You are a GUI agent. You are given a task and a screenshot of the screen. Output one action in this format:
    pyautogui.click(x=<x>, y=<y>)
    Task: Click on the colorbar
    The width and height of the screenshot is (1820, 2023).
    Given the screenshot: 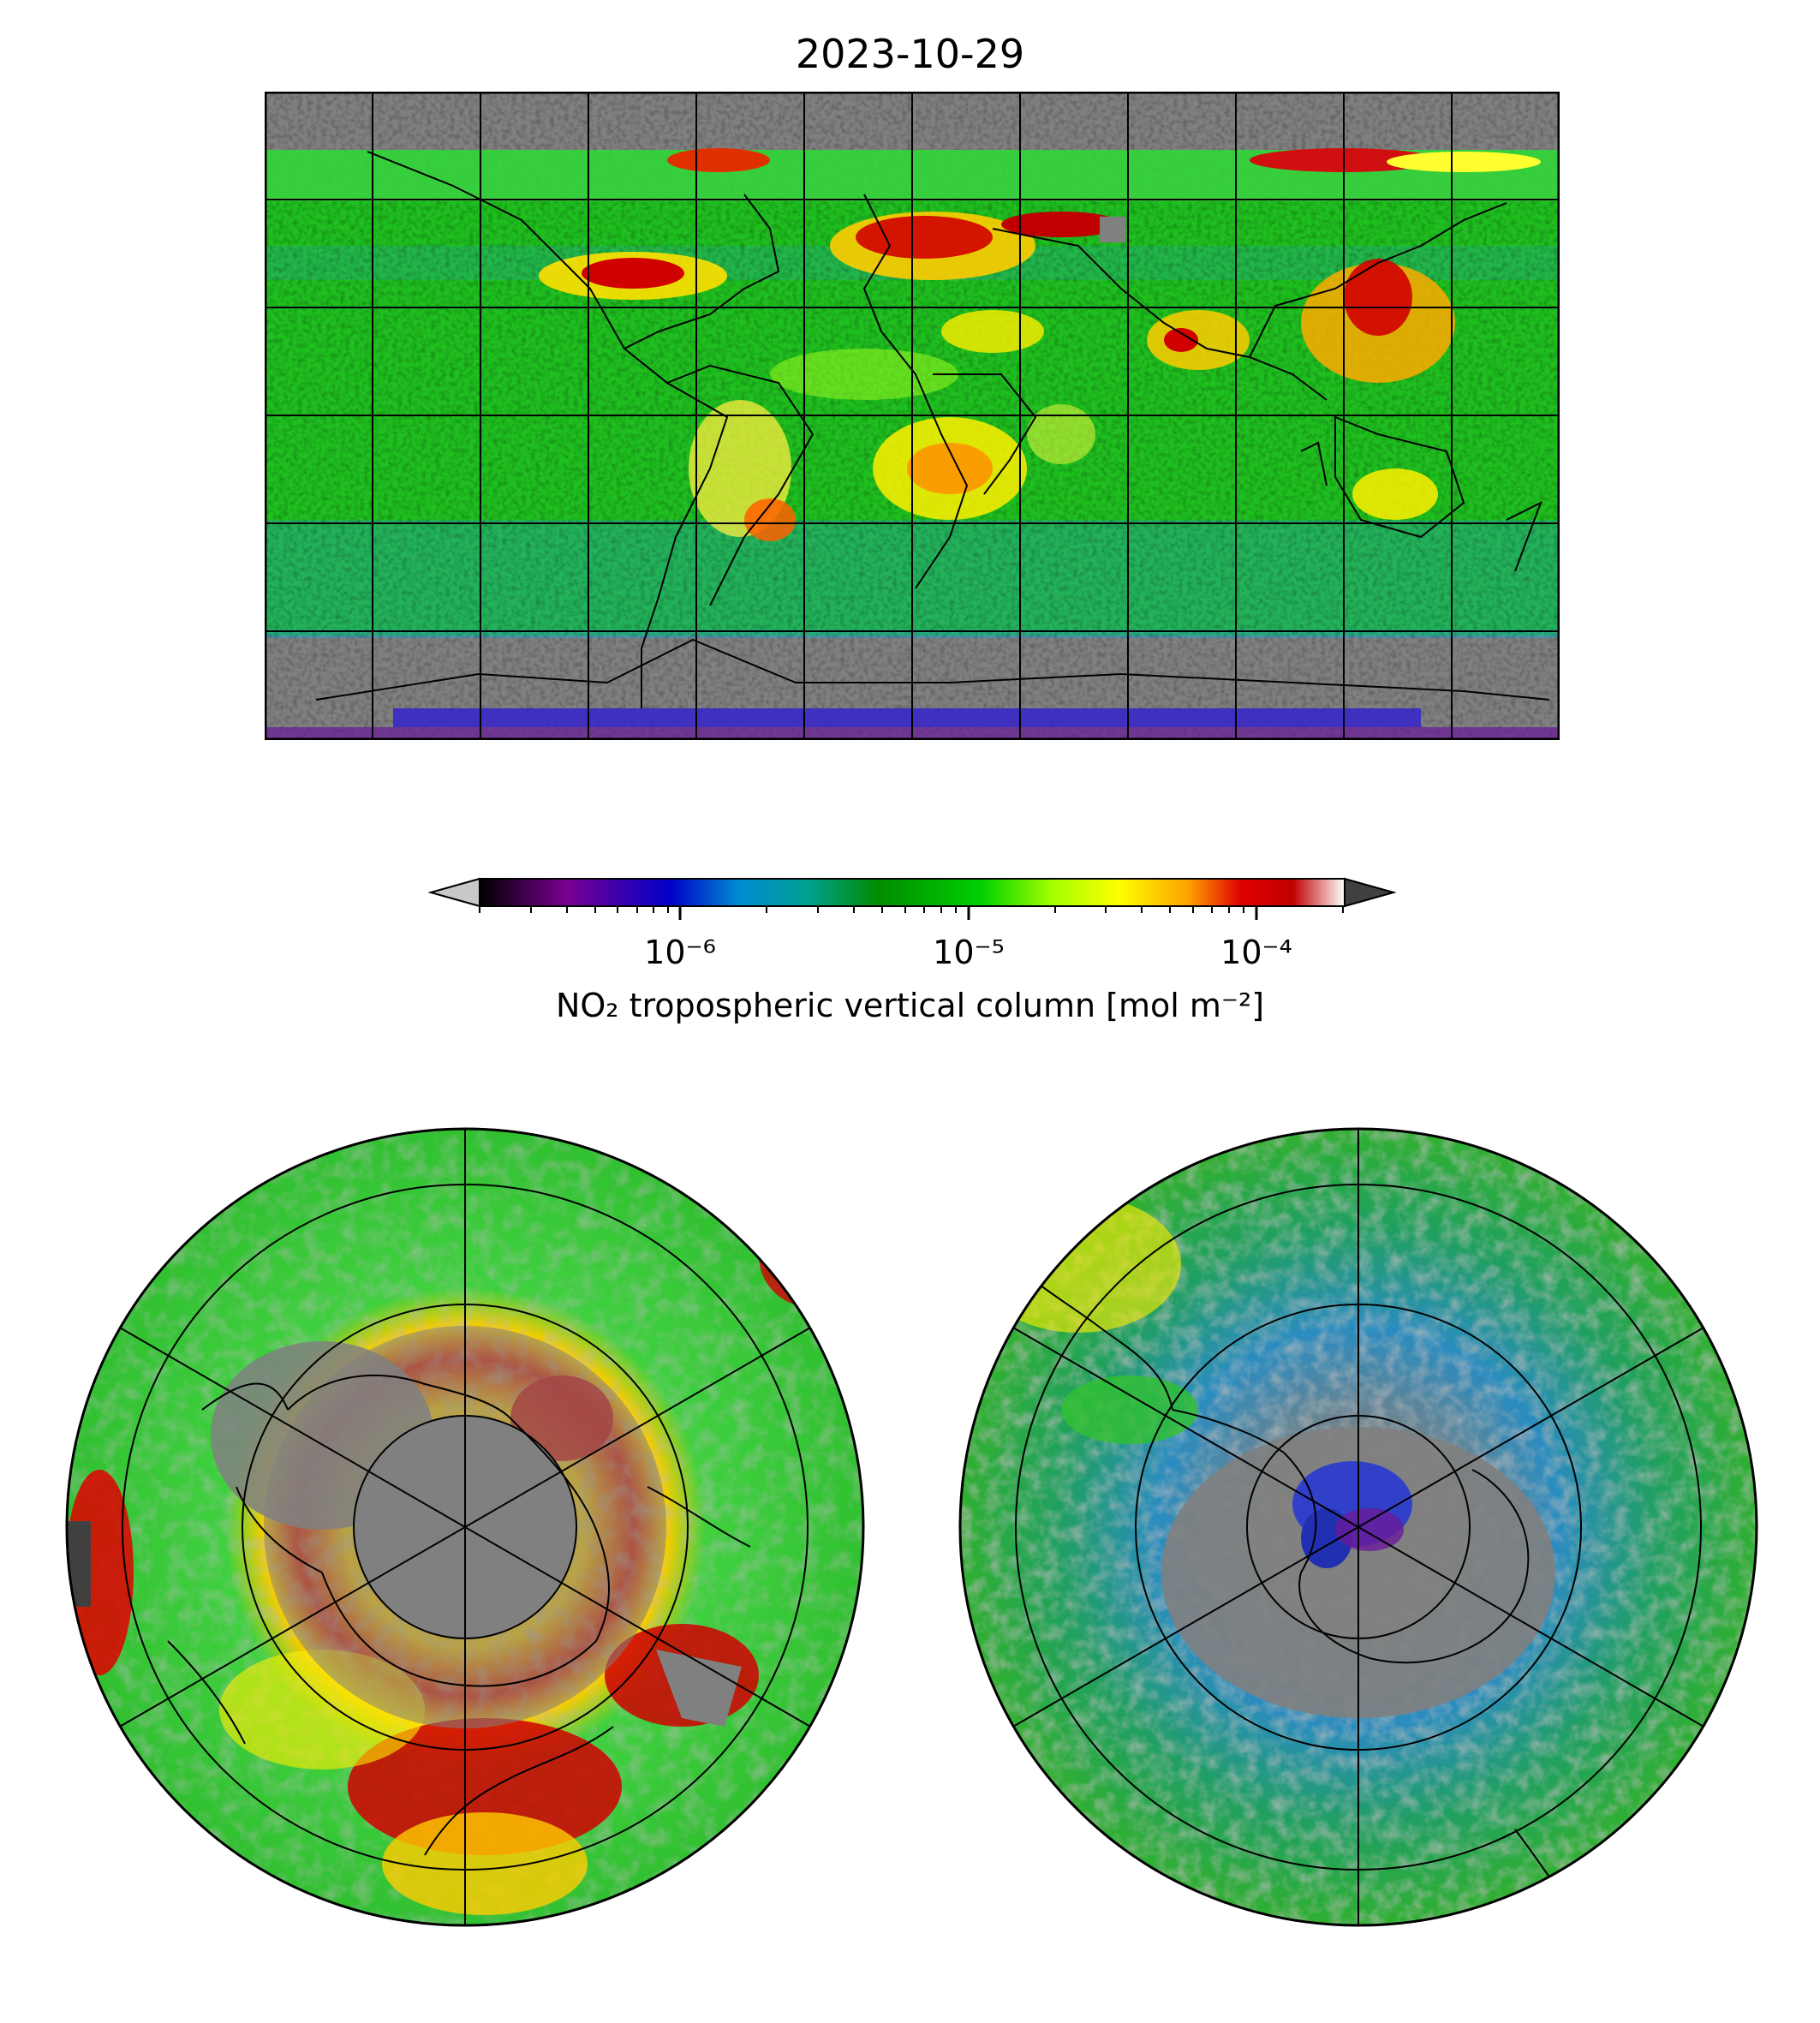 What is the action you would take?
    pyautogui.click(x=912, y=899)
    